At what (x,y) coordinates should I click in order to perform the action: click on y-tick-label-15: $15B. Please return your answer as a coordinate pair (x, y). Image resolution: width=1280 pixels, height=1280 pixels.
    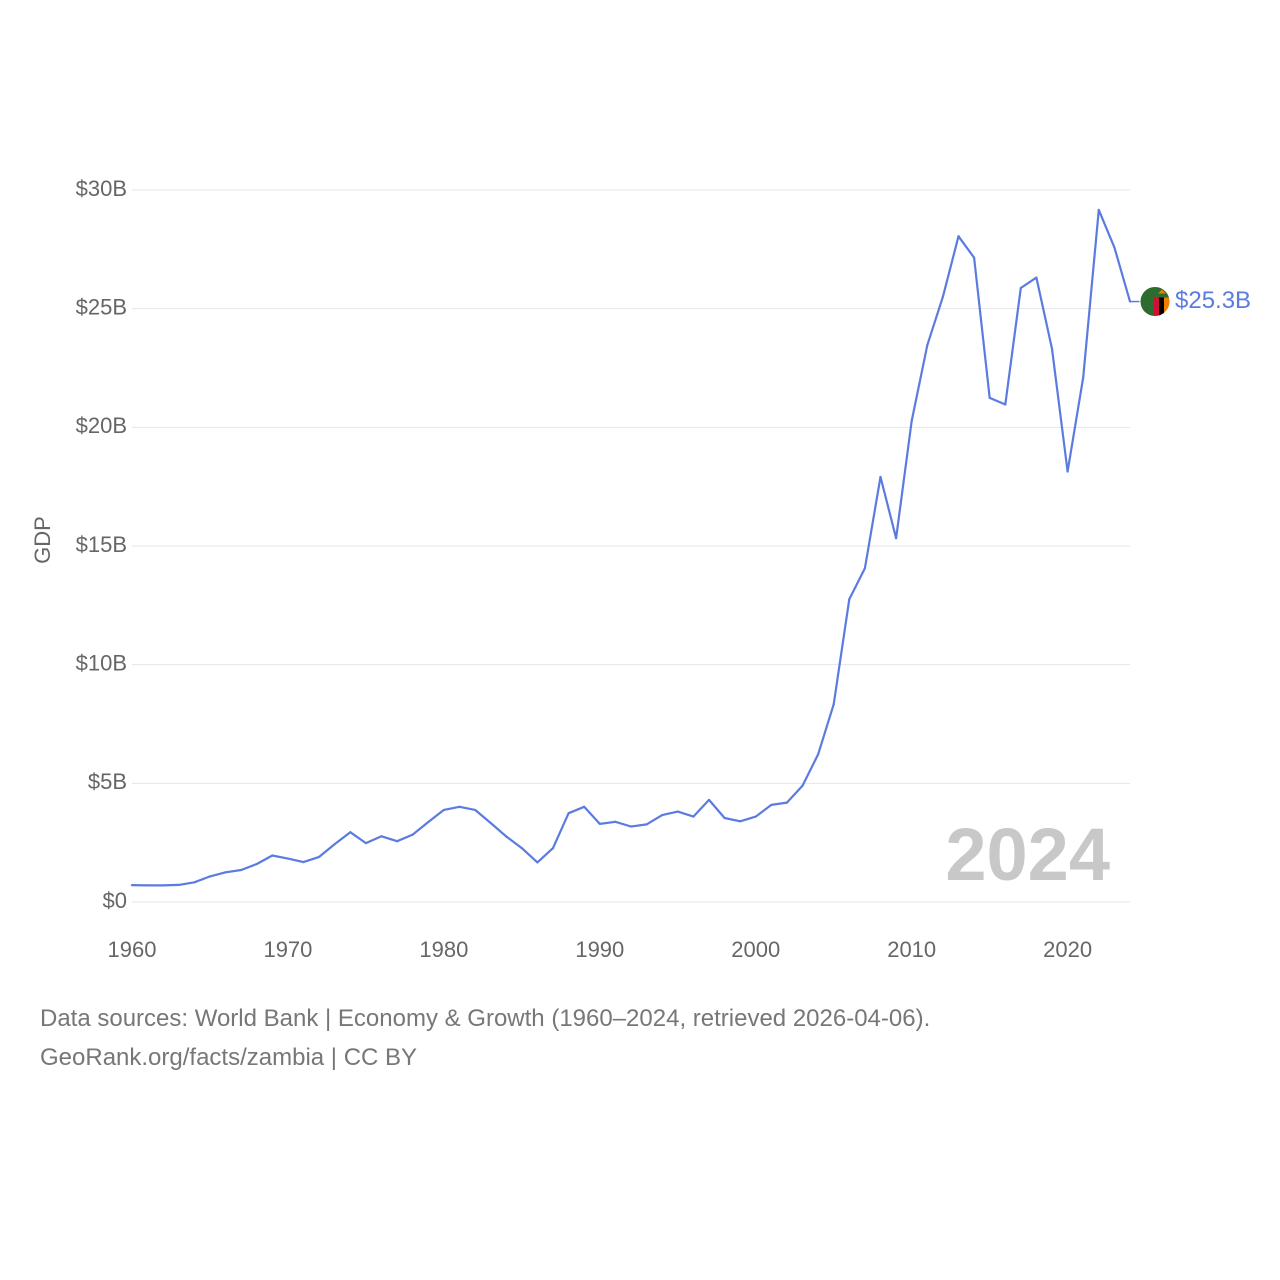
    Looking at the image, I should click on (101, 544).